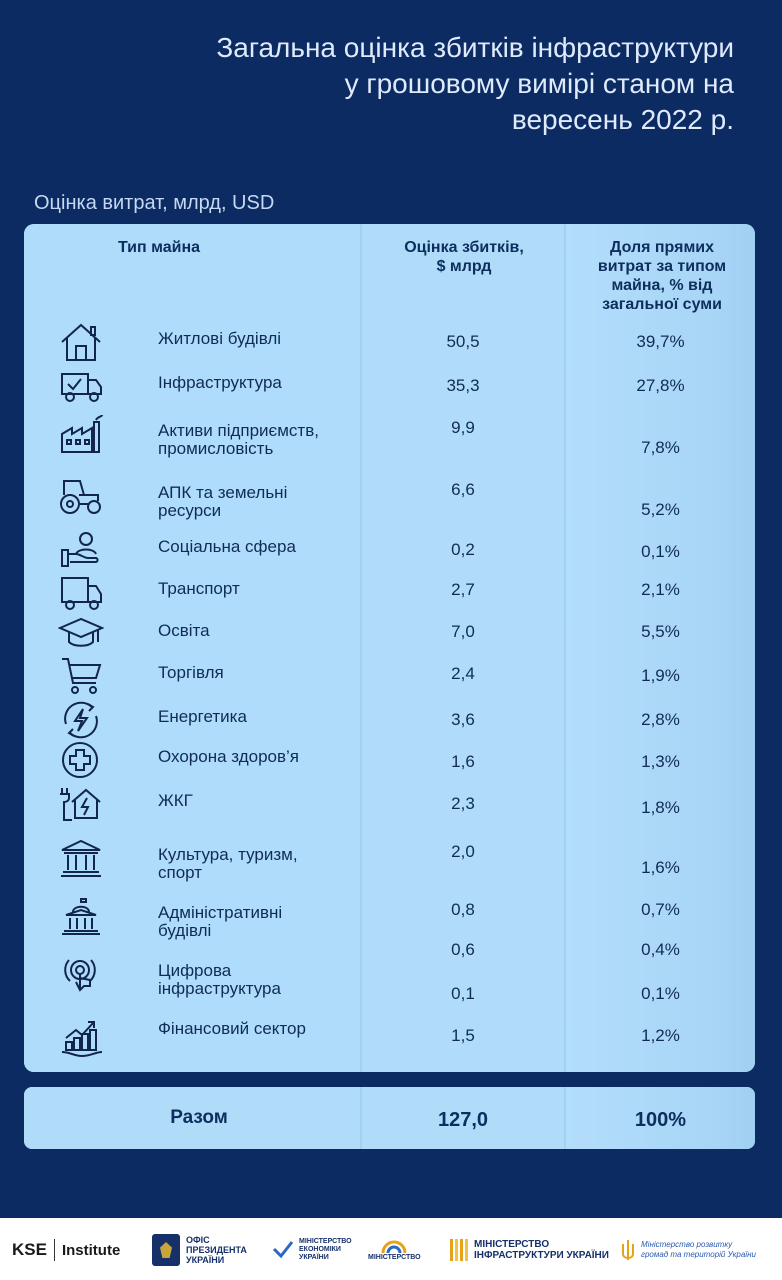  Describe the element at coordinates (154, 203) in the screenshot. I see `table-subtitle: Оцінка витрат, млрд, USD` at that location.